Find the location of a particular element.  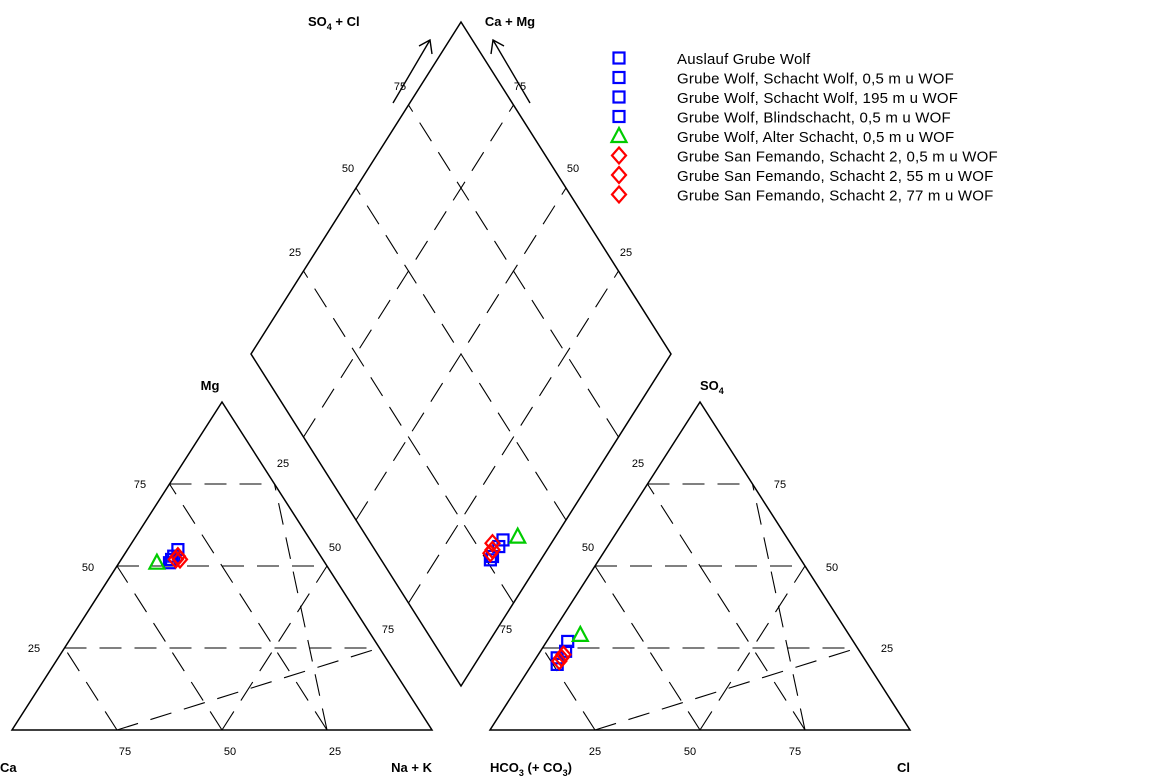

legend-label-8: Grube San Femando, Schacht 2, 77 m u WOF is located at coordinates (835, 196).